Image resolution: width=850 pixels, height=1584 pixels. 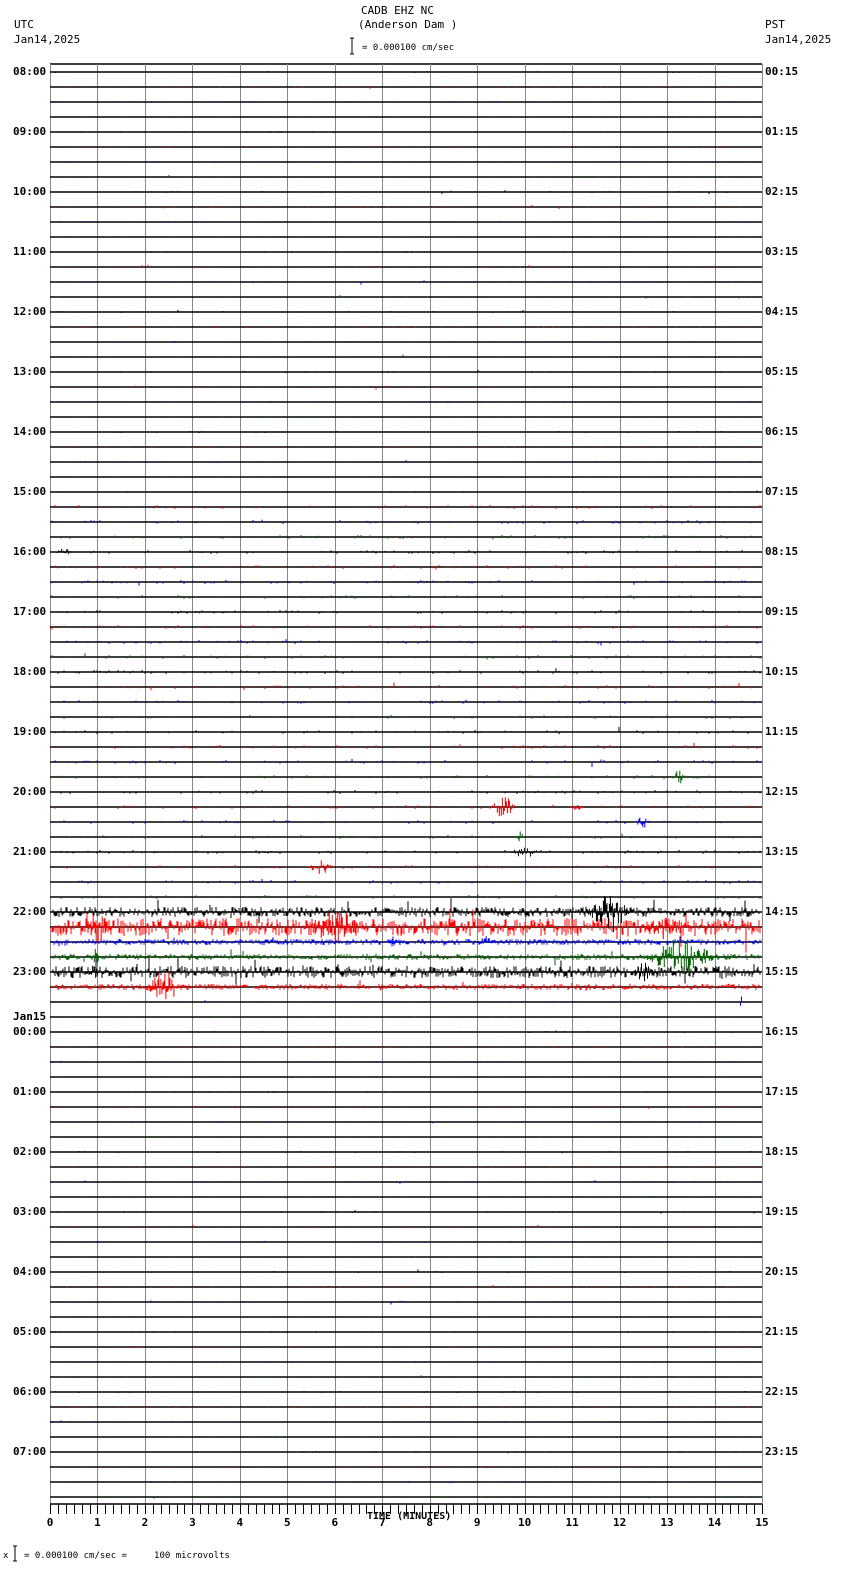 I want to click on svg-text: 1, so click(x=97, y=1522).